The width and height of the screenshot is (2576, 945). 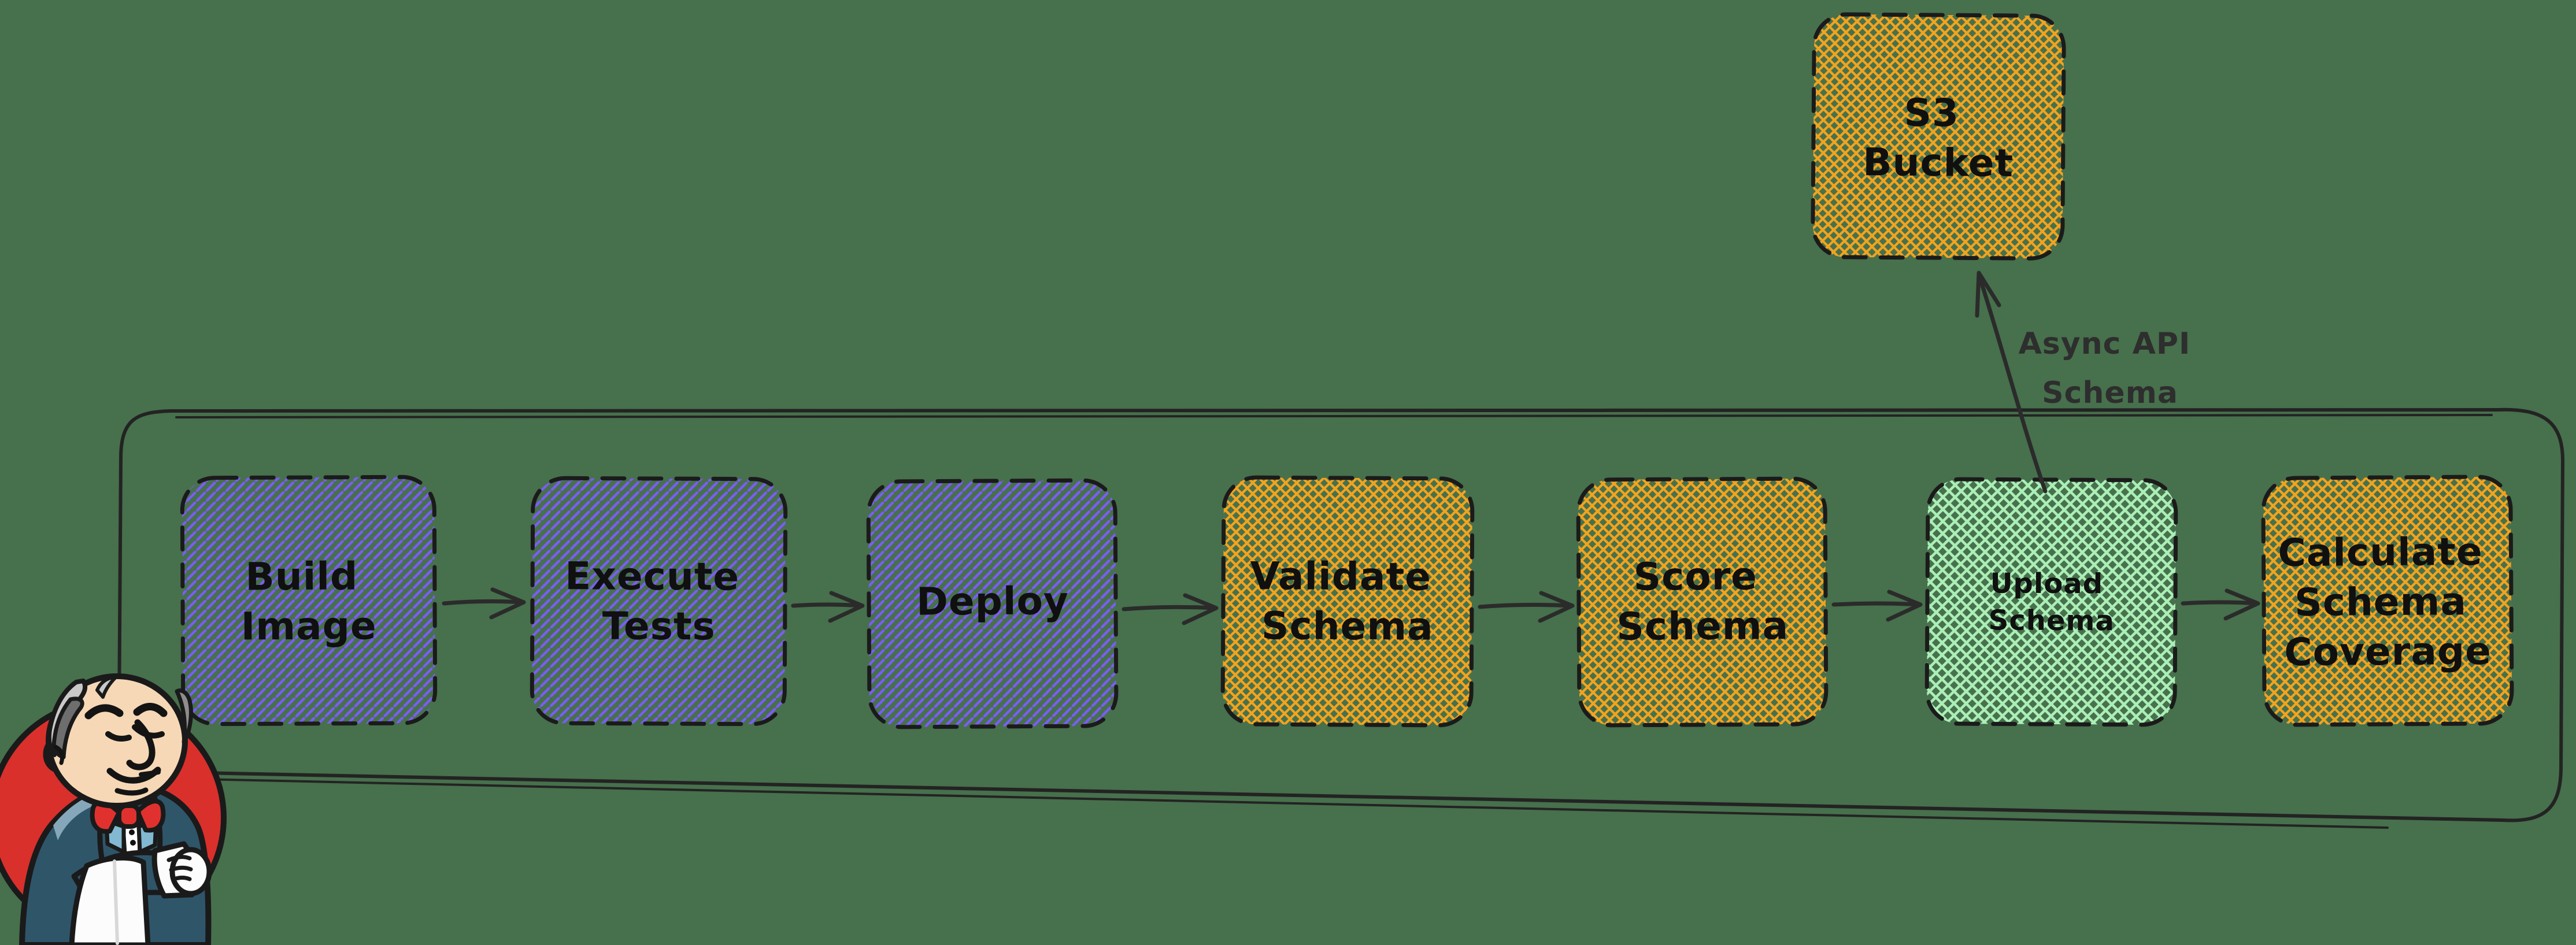 I want to click on node-upload-schema-label: Upload Schema, so click(x=2052, y=602).